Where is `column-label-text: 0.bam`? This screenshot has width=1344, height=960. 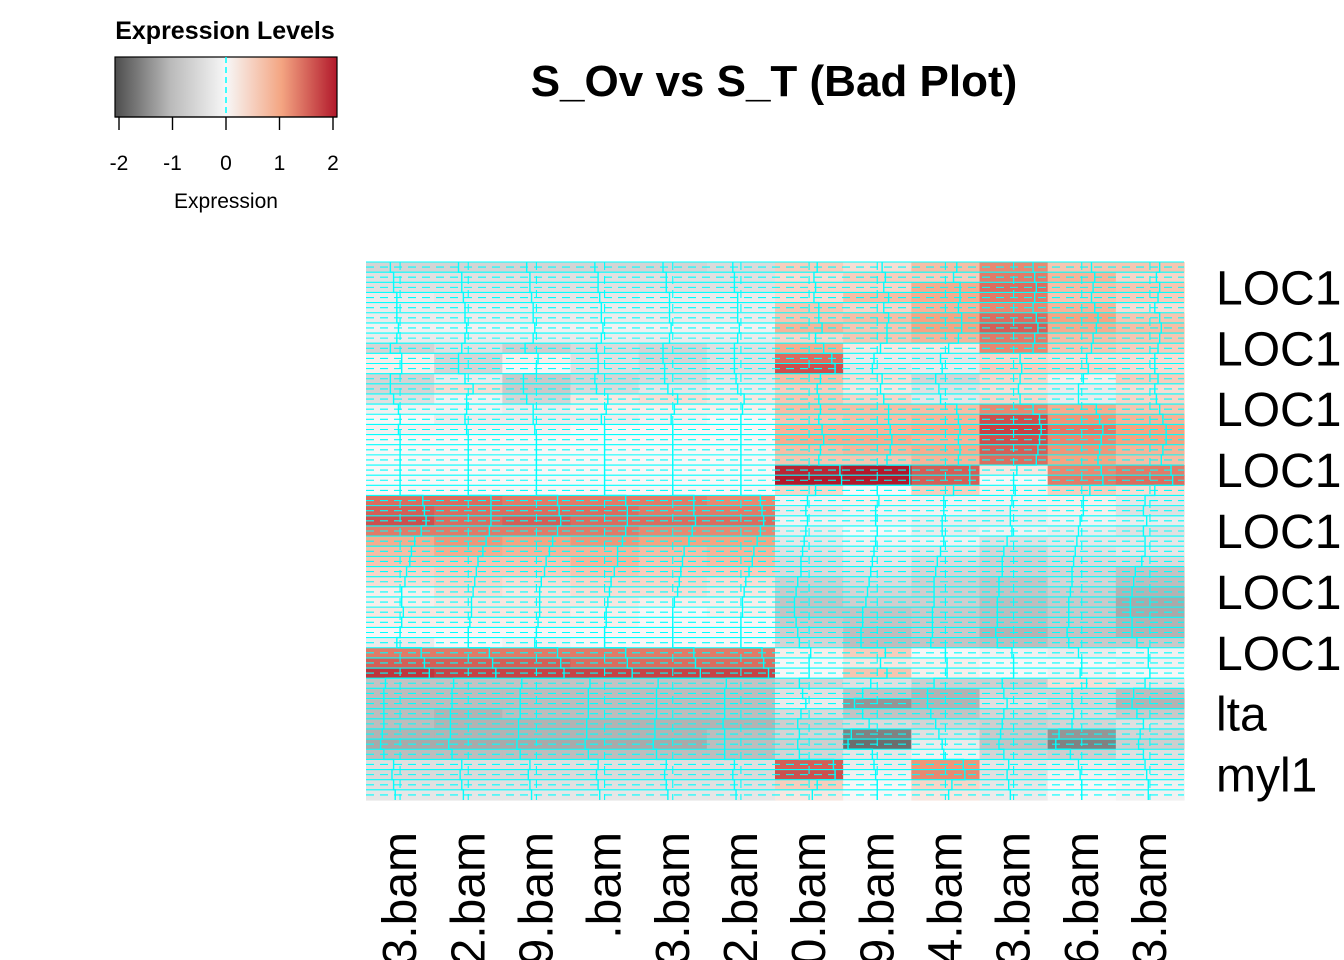
column-label-text: 0.bam is located at coordinates (809, 896).